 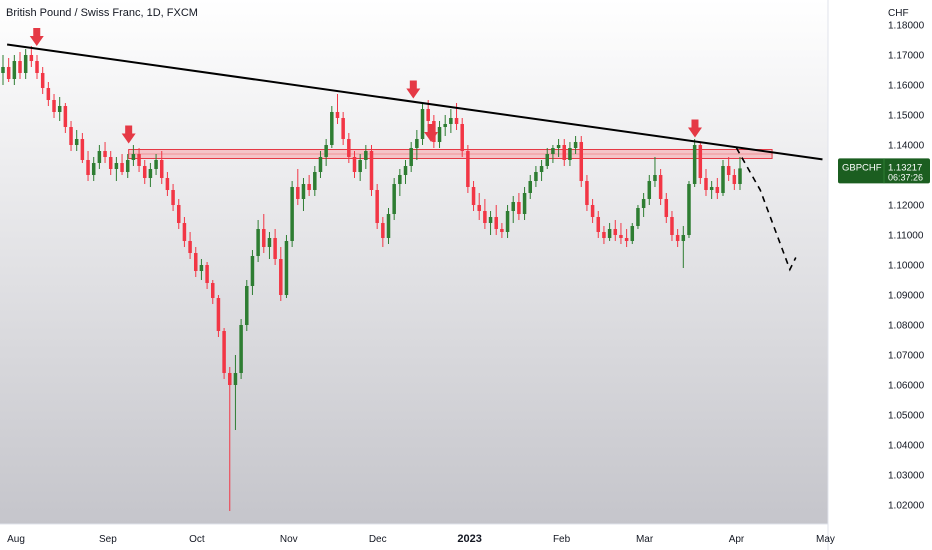 I want to click on price-axis-background, so click(x=880, y=275).